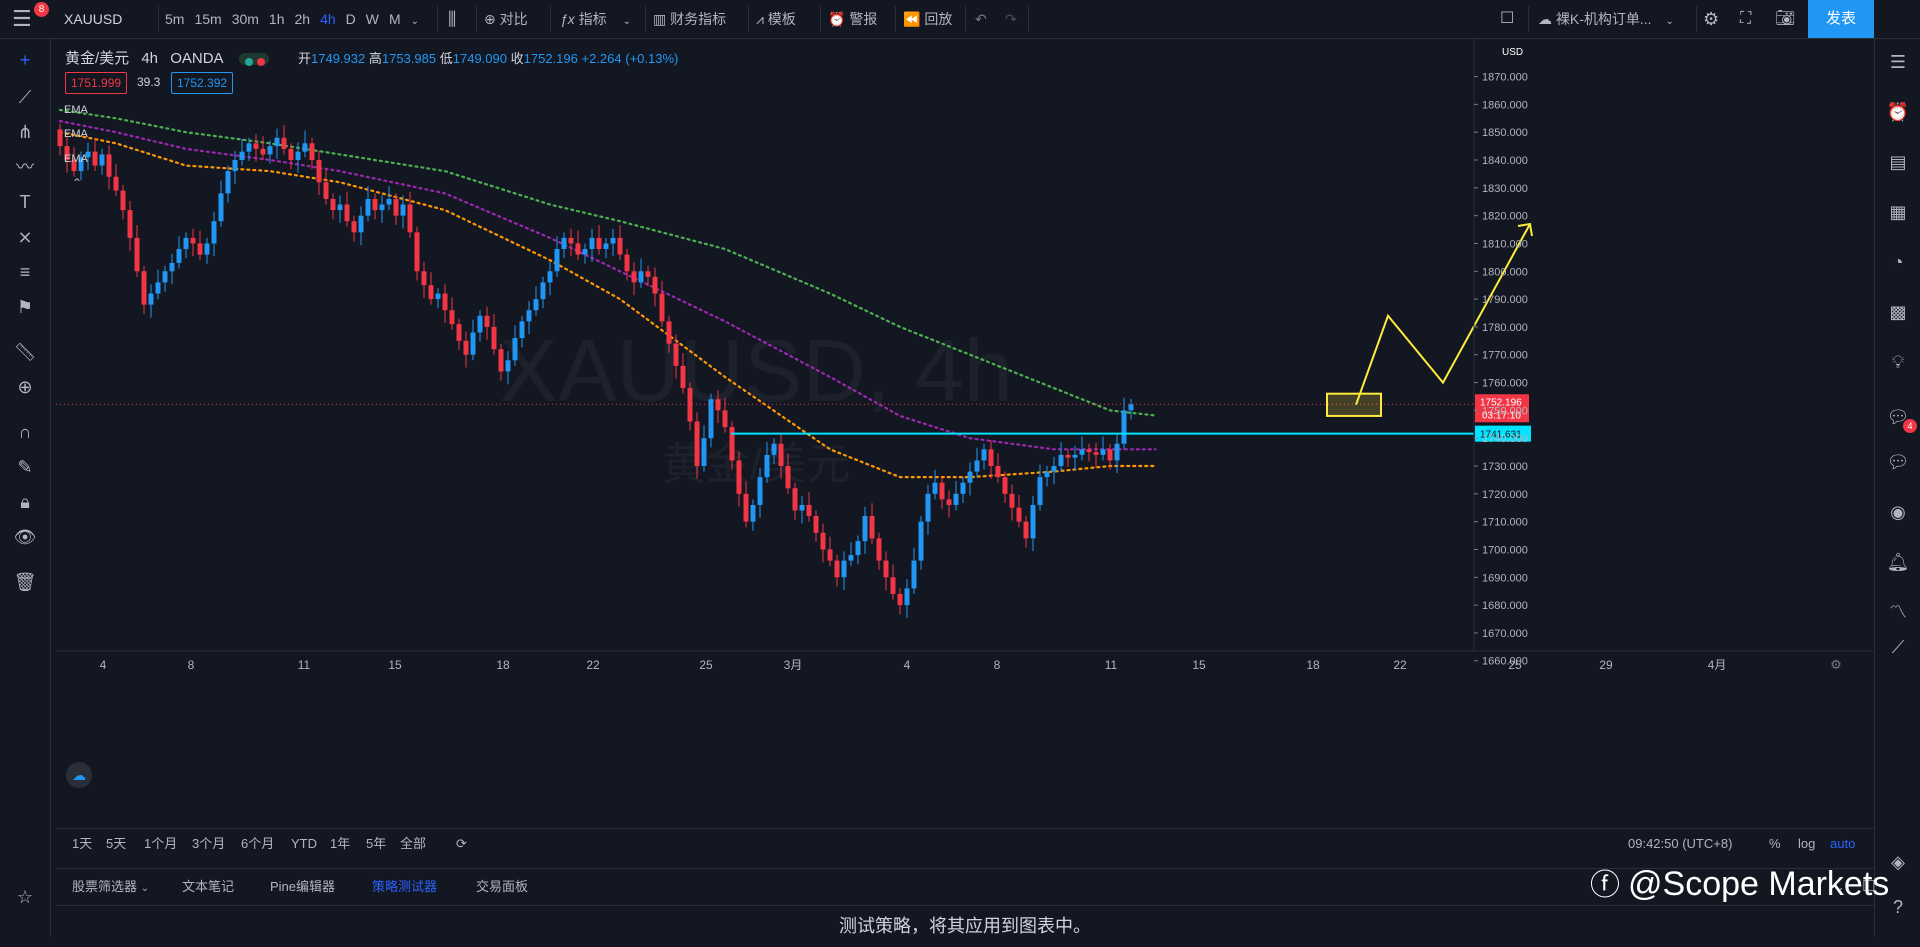 The width and height of the screenshot is (1920, 947). I want to click on percent-toggle: %, so click(1775, 843).